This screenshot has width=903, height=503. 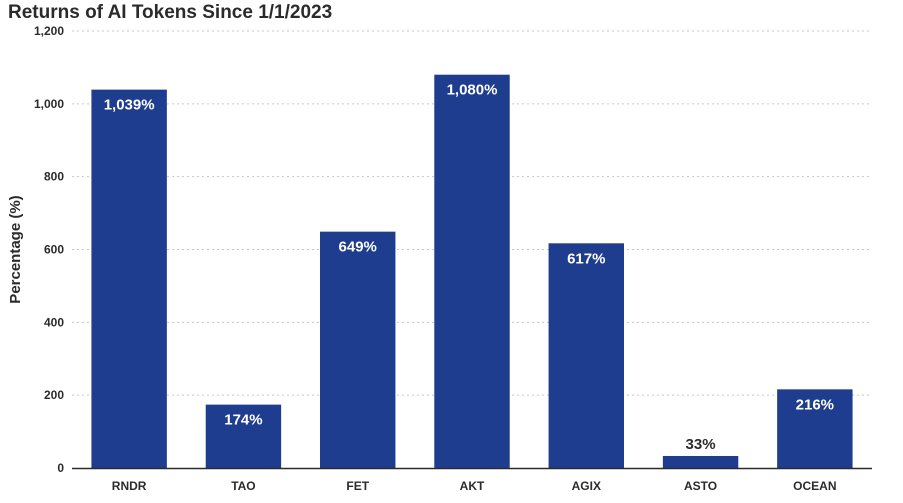 I want to click on bar-agix, so click(x=586, y=355).